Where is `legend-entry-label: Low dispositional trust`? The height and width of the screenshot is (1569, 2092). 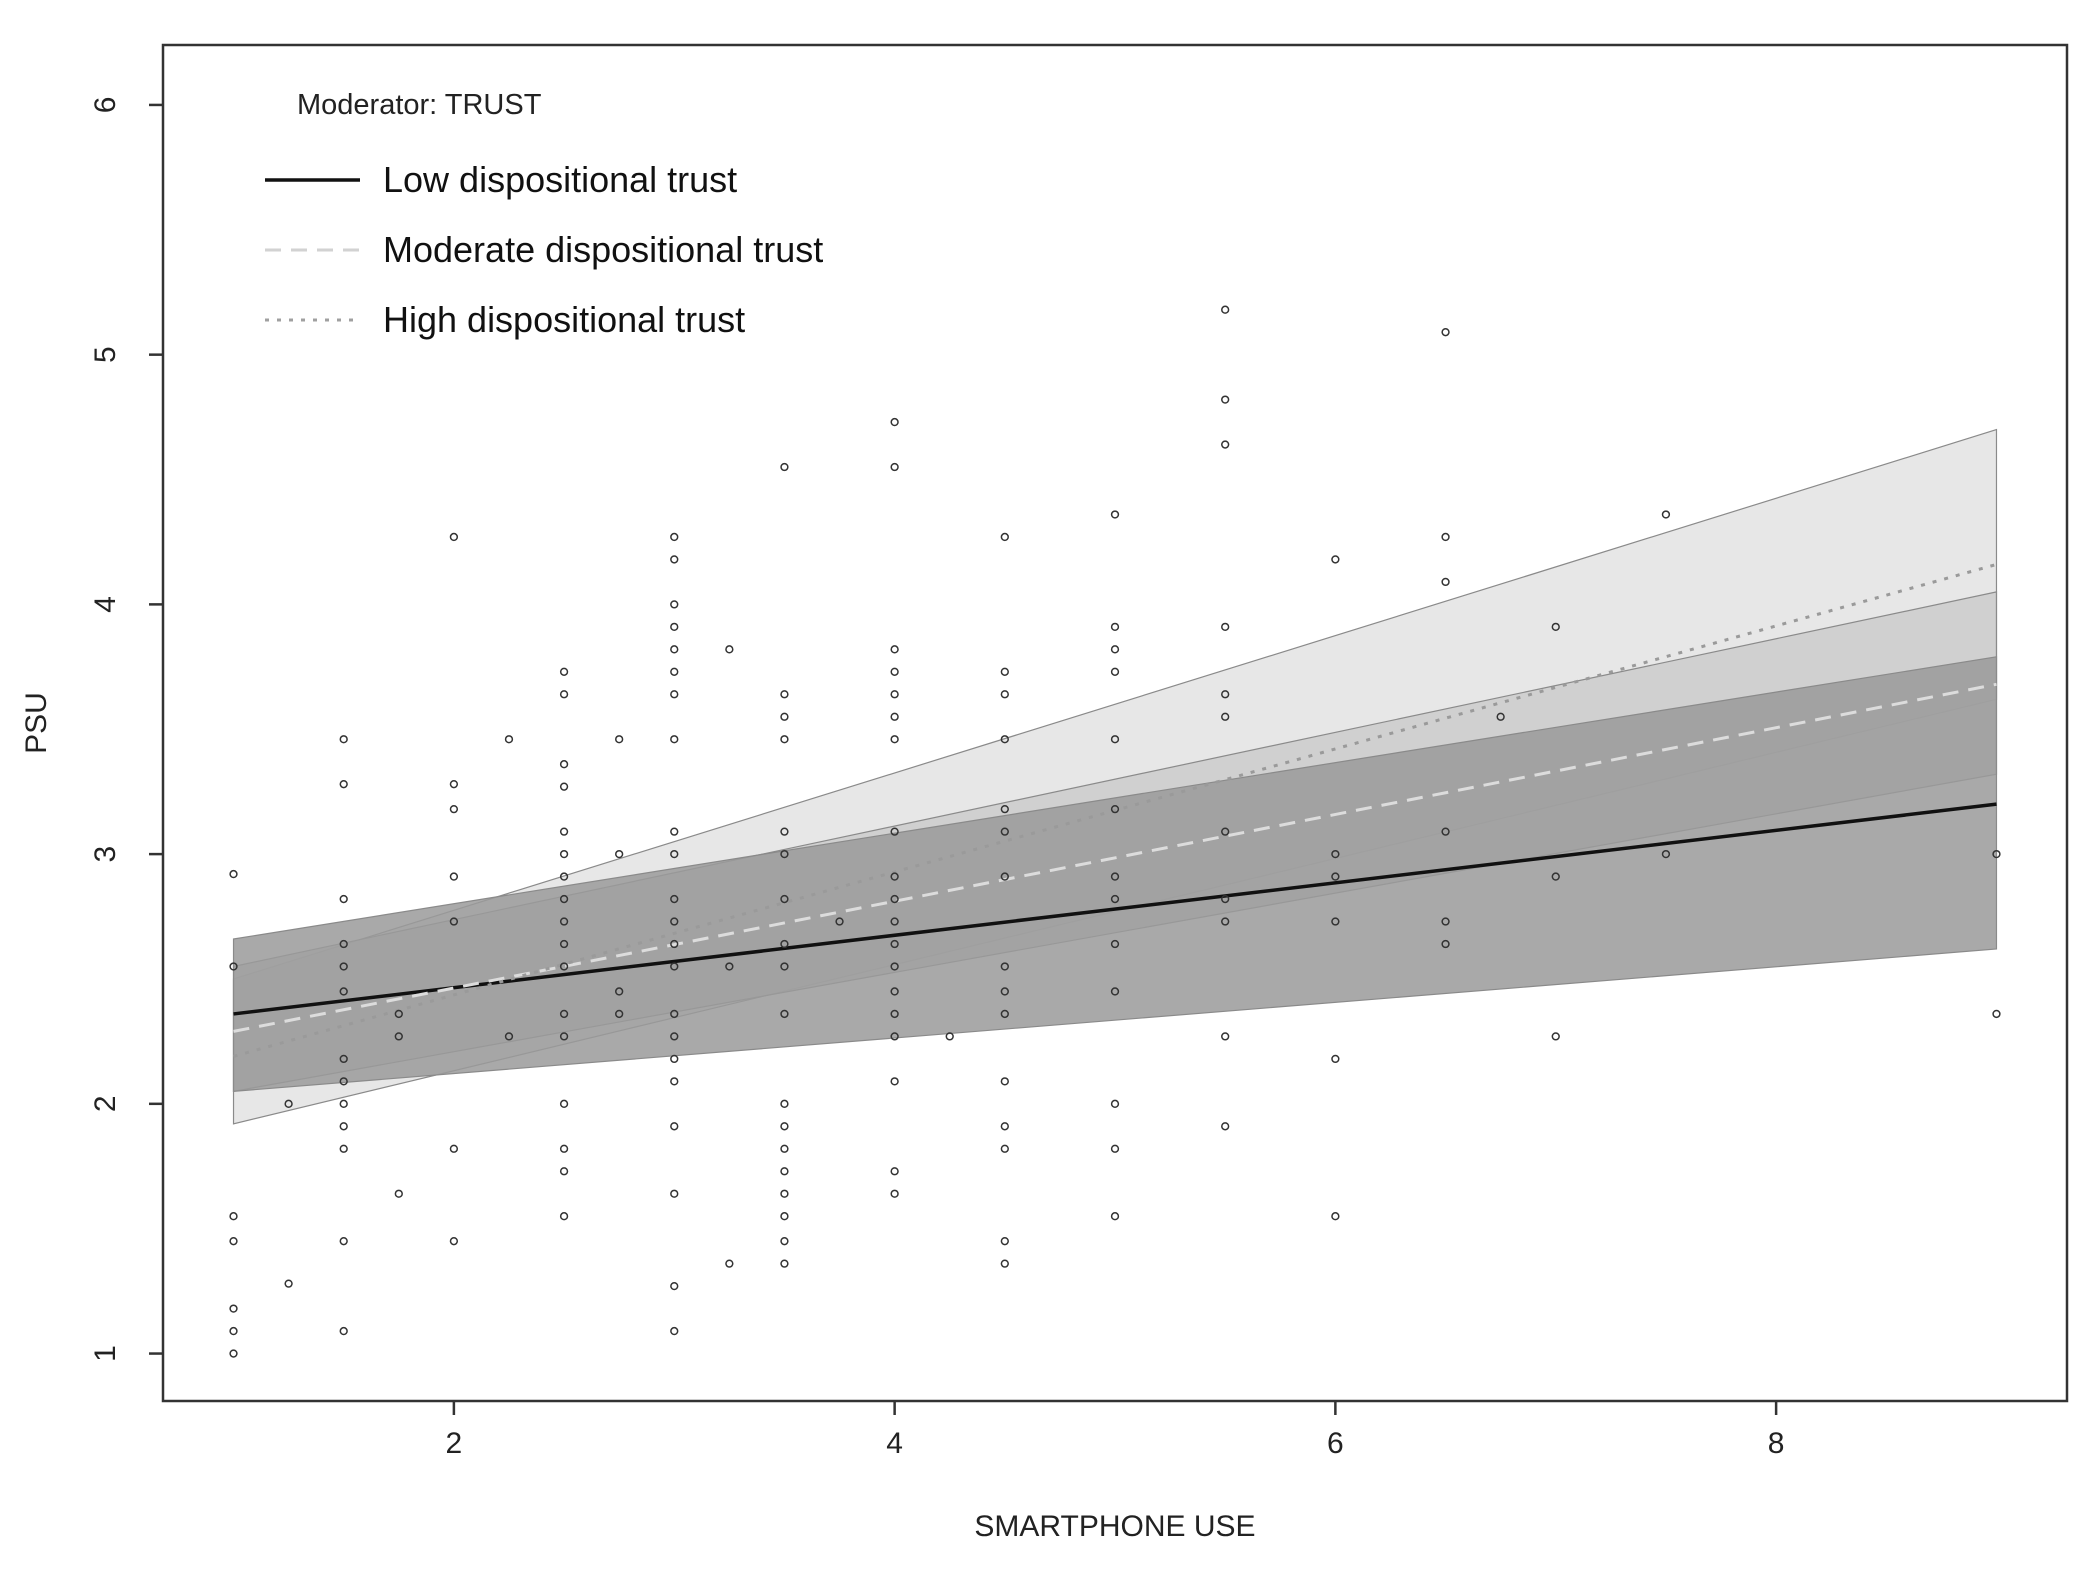 legend-entry-label: Low dispositional trust is located at coordinates (560, 179).